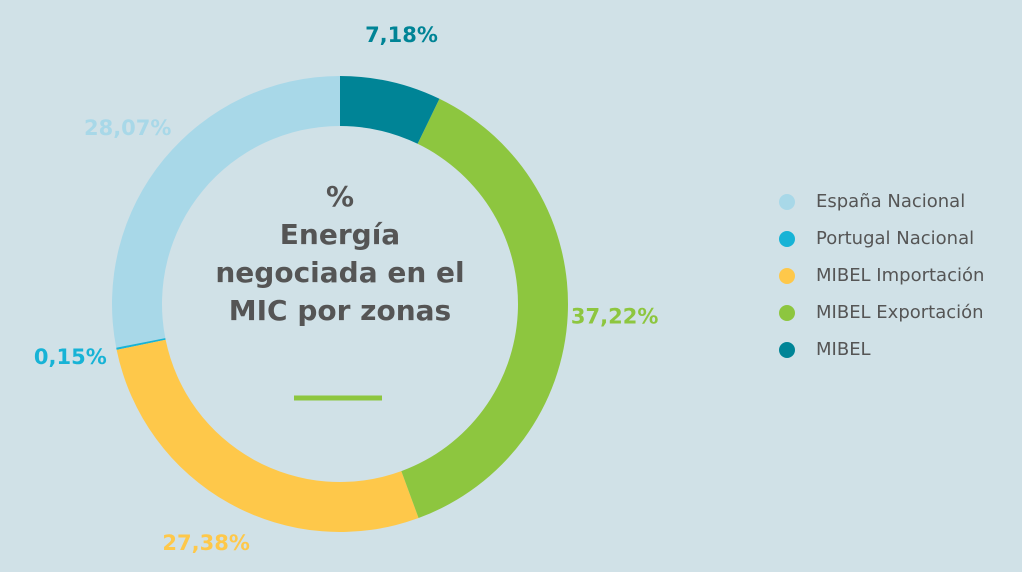 Image resolution: width=1022 pixels, height=572 pixels. I want to click on chart-title: %, so click(340, 196).